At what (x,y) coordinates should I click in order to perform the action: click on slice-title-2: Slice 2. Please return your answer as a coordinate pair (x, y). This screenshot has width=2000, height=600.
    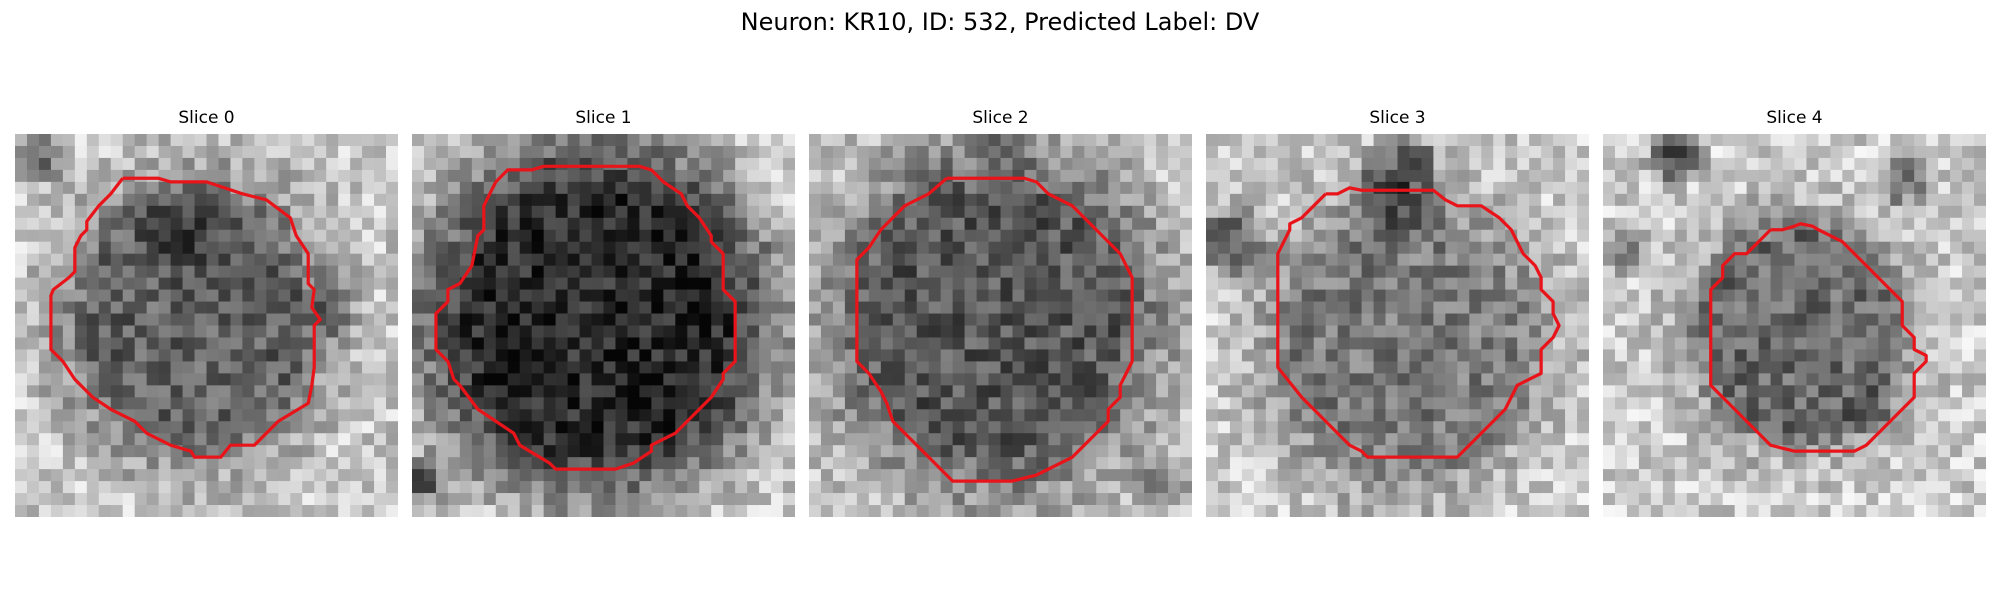
    Looking at the image, I should click on (1000, 118).